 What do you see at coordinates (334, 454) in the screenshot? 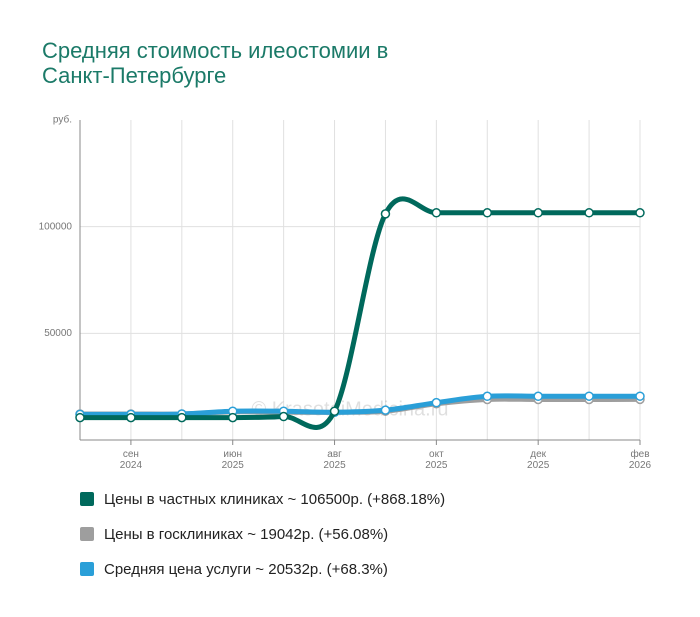
I see `x-tick-label-line: авг` at bounding box center [334, 454].